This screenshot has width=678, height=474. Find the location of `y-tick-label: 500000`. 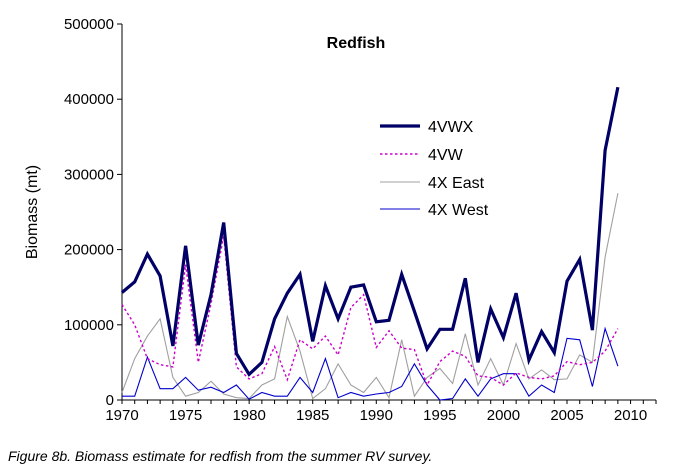

y-tick-label: 500000 is located at coordinates (89, 24).